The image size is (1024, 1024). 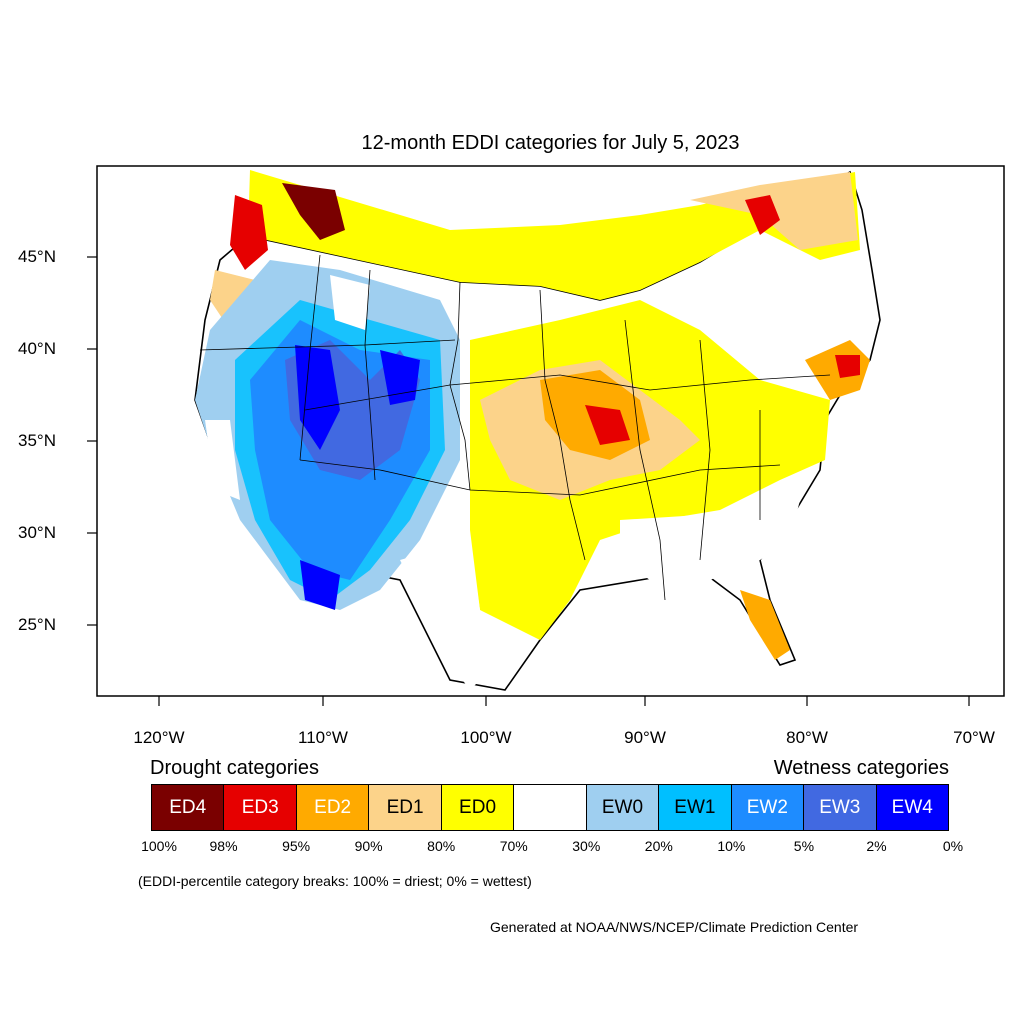 I want to click on legend-category-ed4: ED4, so click(x=188, y=807).